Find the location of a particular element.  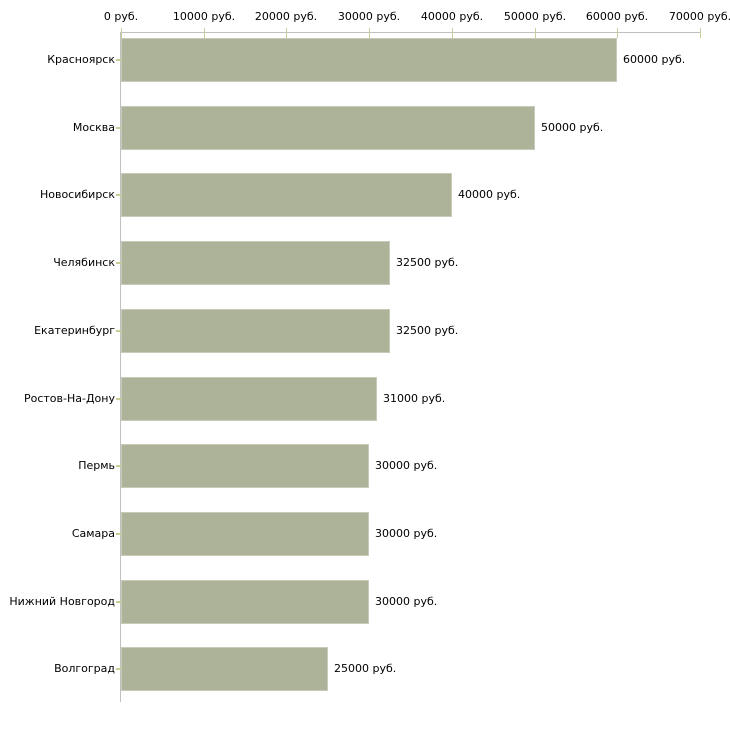

bar-value-label: 25000 руб. is located at coordinates (365, 668).